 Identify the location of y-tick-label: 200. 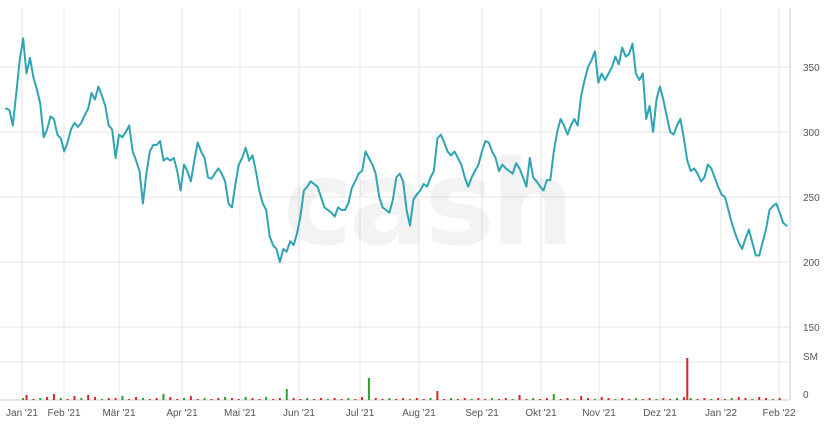
(811, 263).